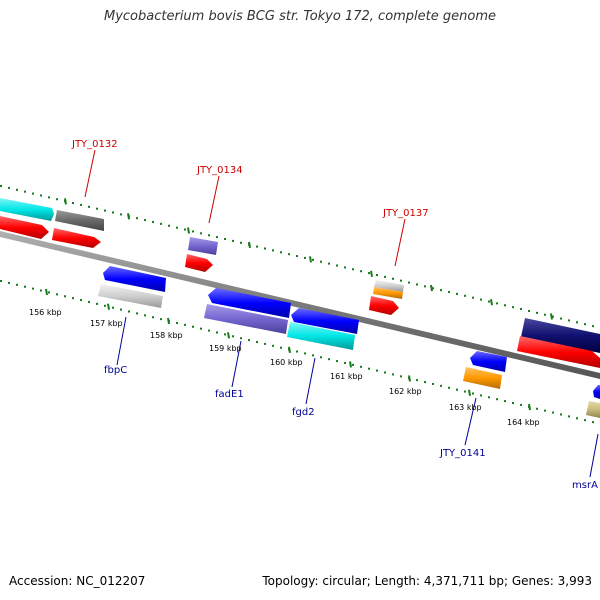  I want to click on gene-fadE1-blue, so click(249, 303).